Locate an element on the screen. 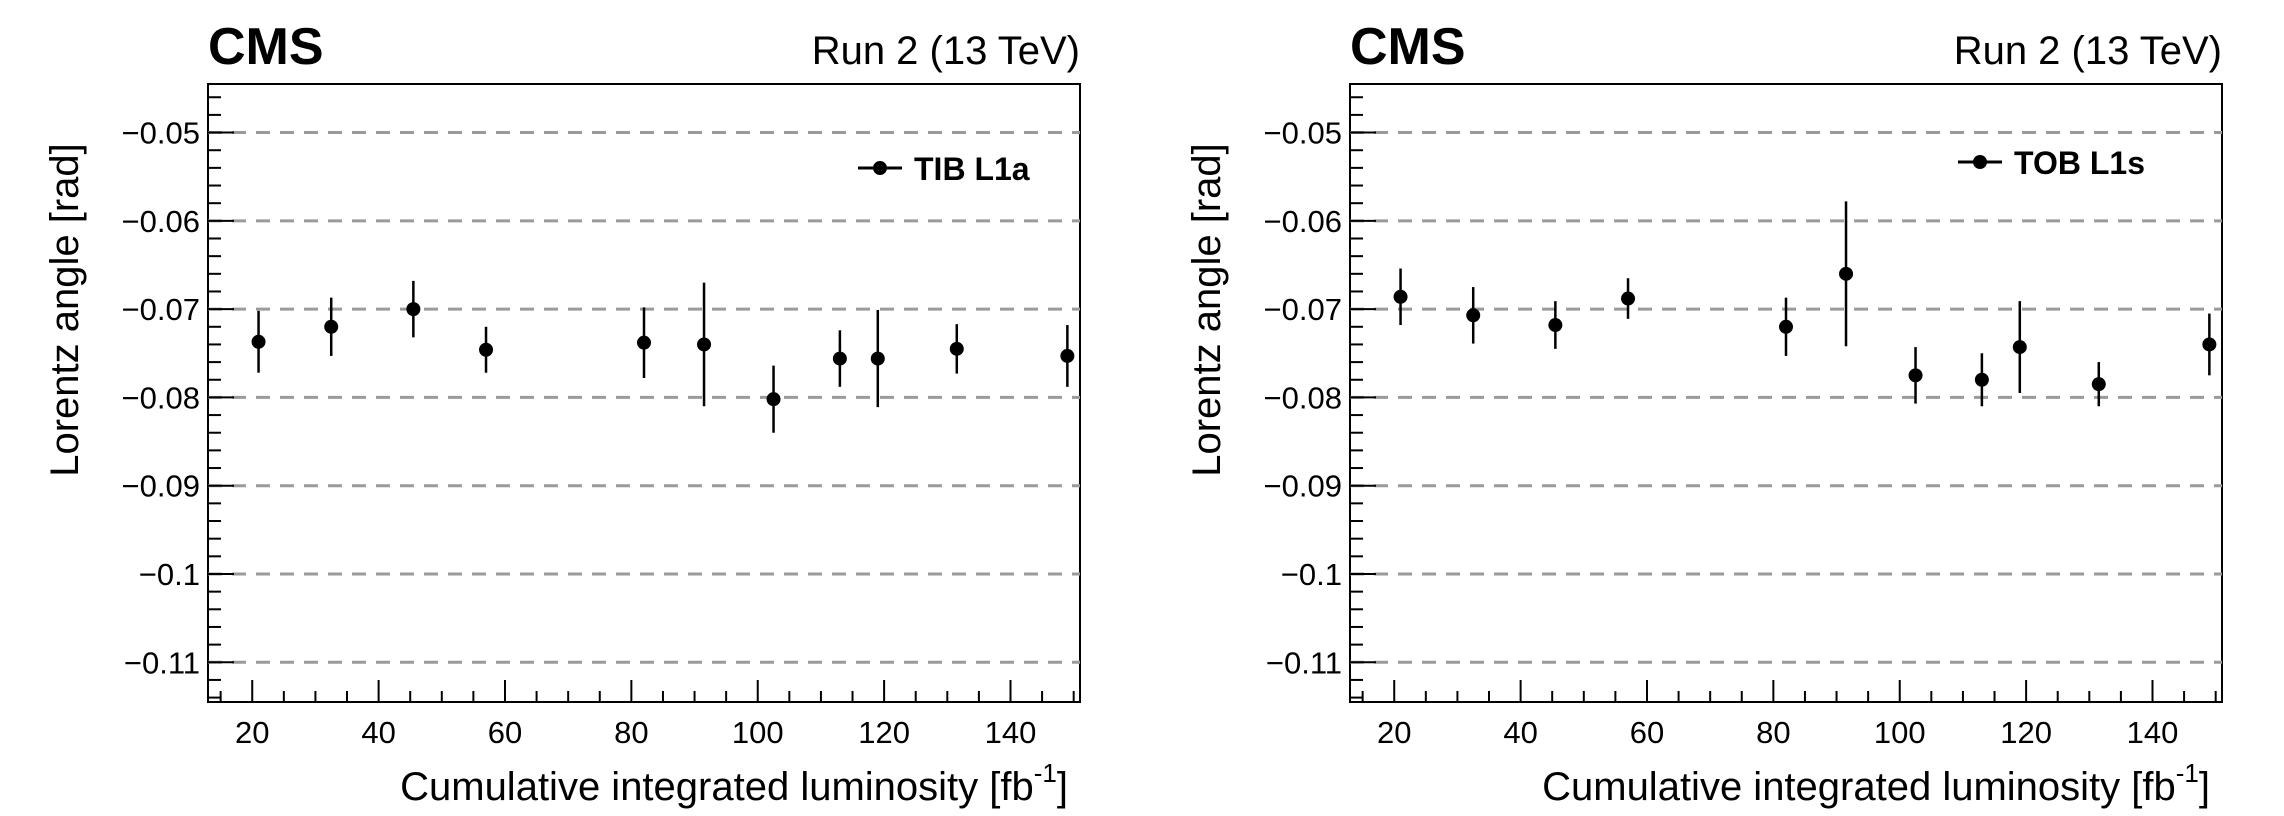 This screenshot has height=816, width=2284. legend-entry-tob-l1s: TOB L1s is located at coordinates (2079, 163).